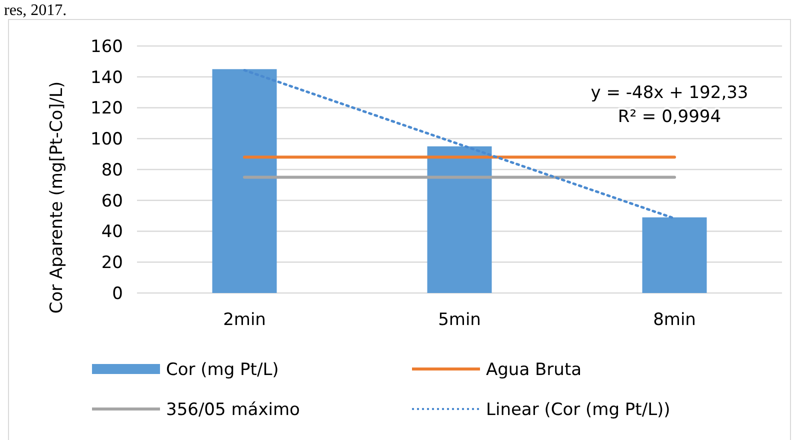 This screenshot has height=440, width=794. What do you see at coordinates (112, 170) in the screenshot?
I see `y-tick-label: 80` at bounding box center [112, 170].